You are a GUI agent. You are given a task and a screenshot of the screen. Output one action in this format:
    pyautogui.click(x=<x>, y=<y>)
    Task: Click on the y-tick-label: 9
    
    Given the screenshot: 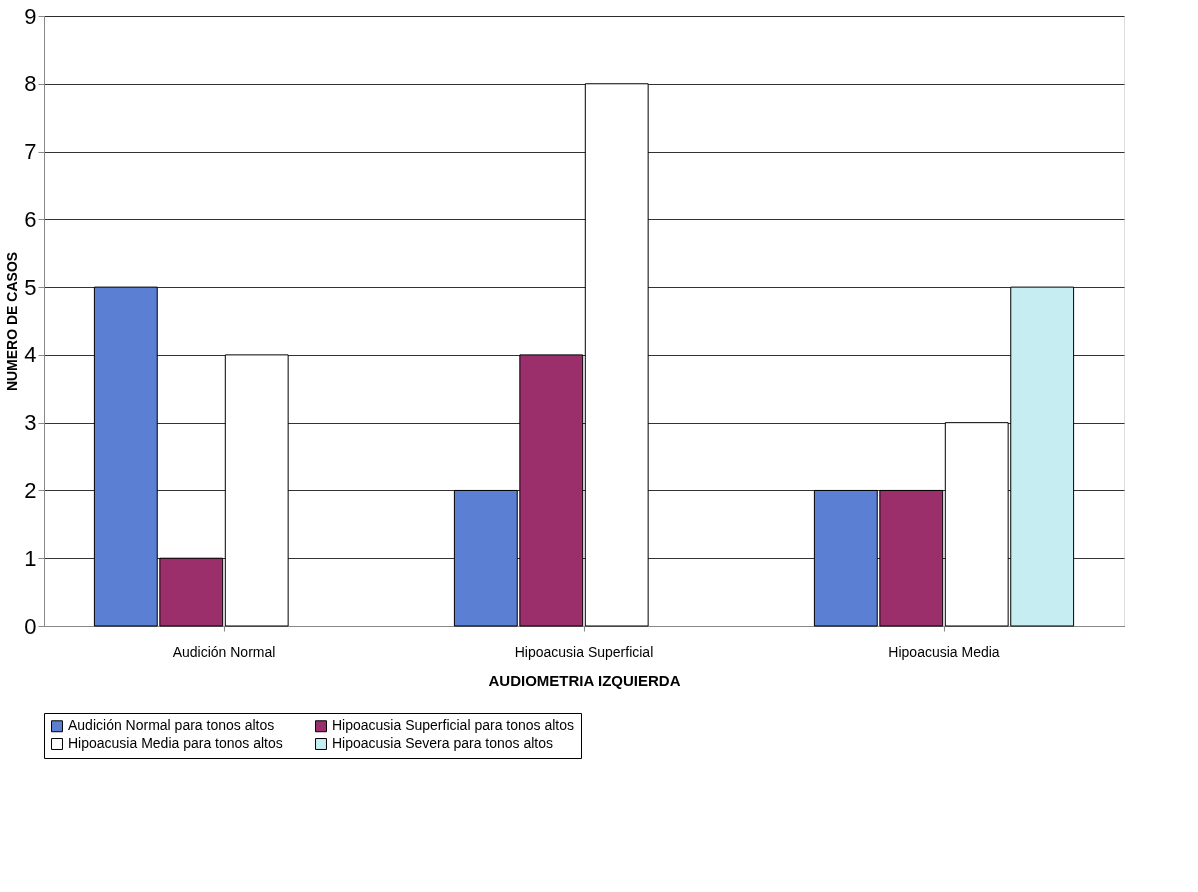 What is the action you would take?
    pyautogui.click(x=30, y=16)
    